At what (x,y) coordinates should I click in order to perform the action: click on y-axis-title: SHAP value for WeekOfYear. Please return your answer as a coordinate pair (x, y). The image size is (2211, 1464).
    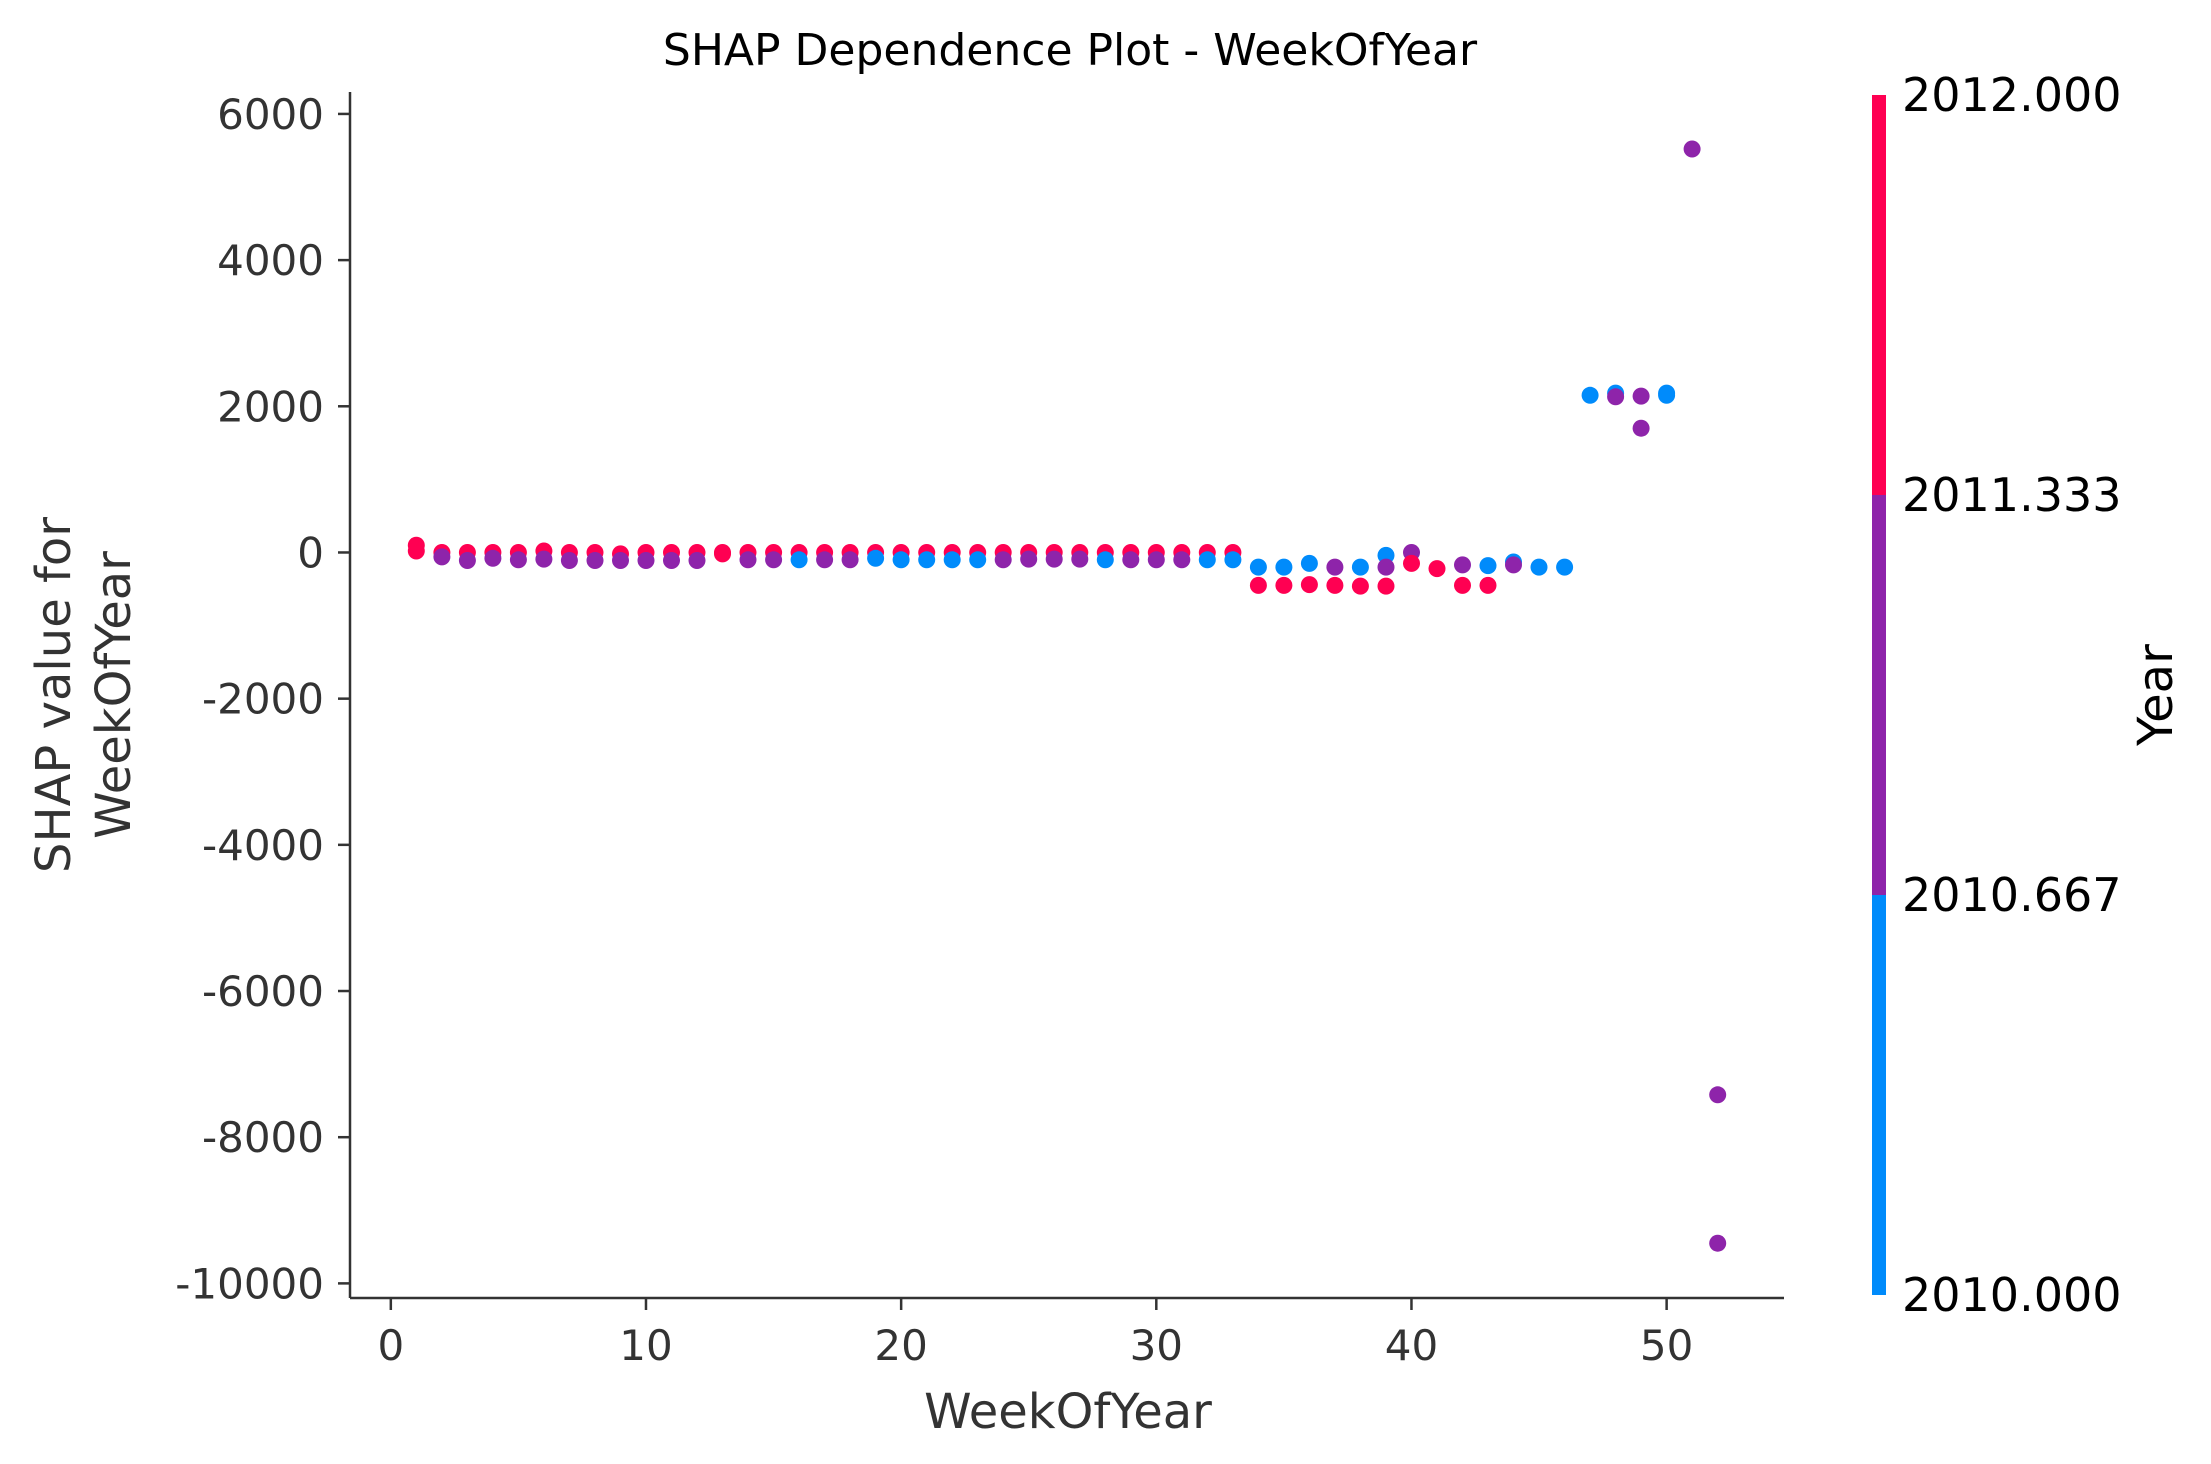
    Looking at the image, I should click on (84, 695).